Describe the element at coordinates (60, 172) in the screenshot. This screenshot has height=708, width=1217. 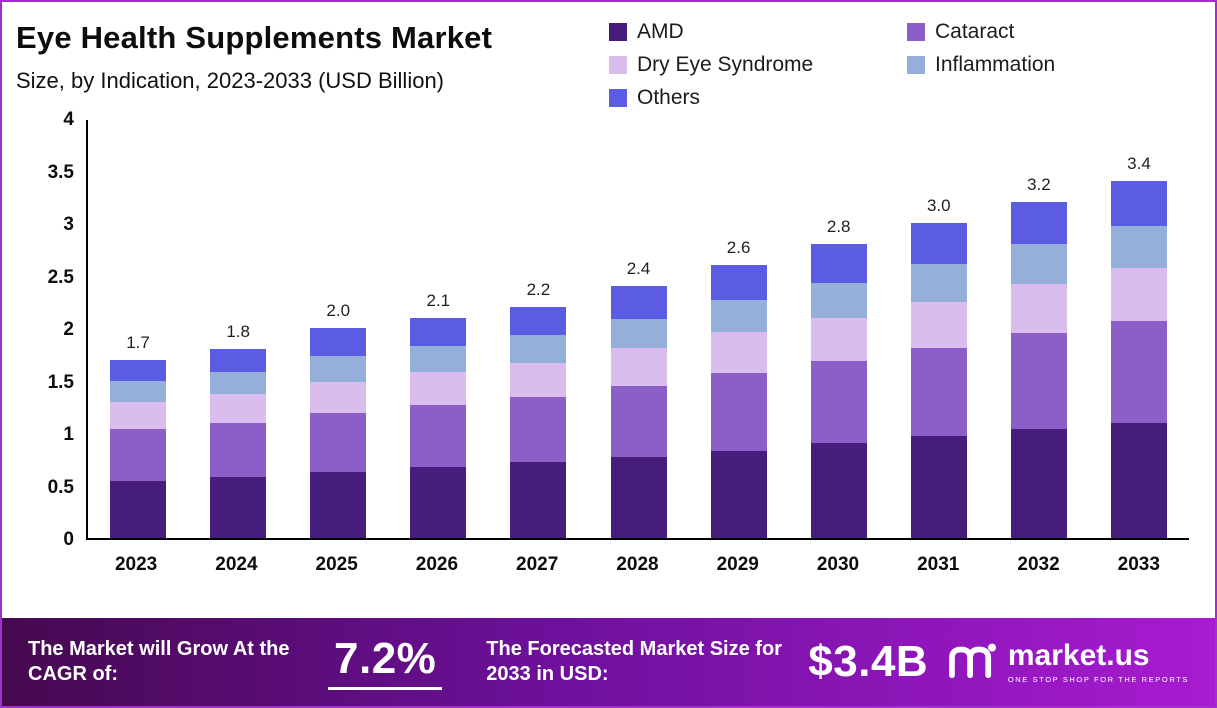
I see `y-tick-label: 3.5` at that location.